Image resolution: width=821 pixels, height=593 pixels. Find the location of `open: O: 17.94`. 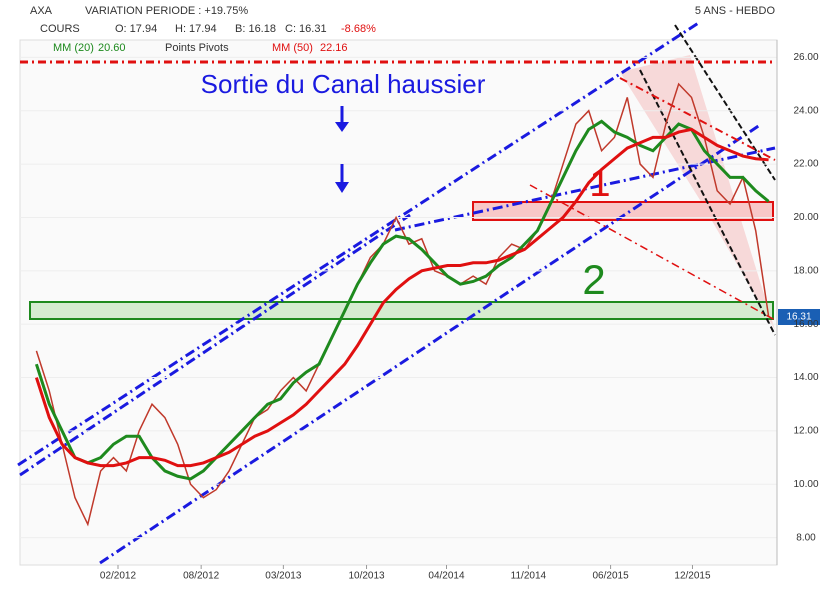

open: O: 17.94 is located at coordinates (136, 29).